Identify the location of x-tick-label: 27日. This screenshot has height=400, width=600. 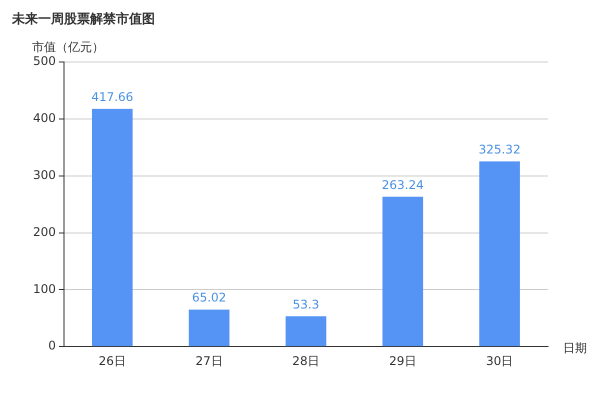
(209, 361).